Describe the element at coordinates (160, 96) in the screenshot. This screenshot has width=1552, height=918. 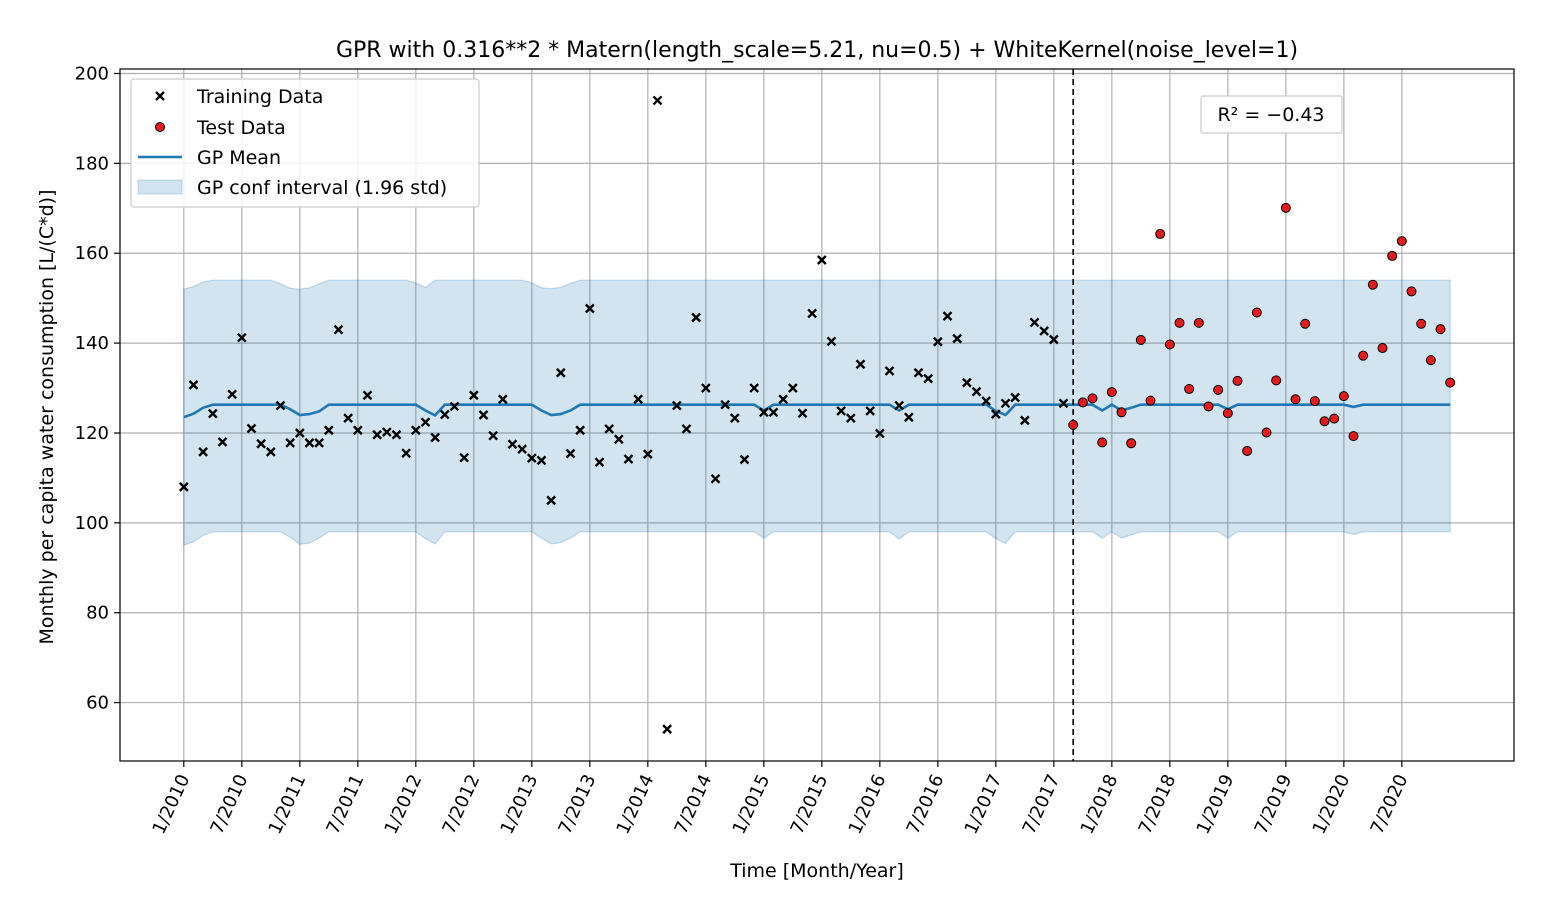
I see `legend-training-marker` at that location.